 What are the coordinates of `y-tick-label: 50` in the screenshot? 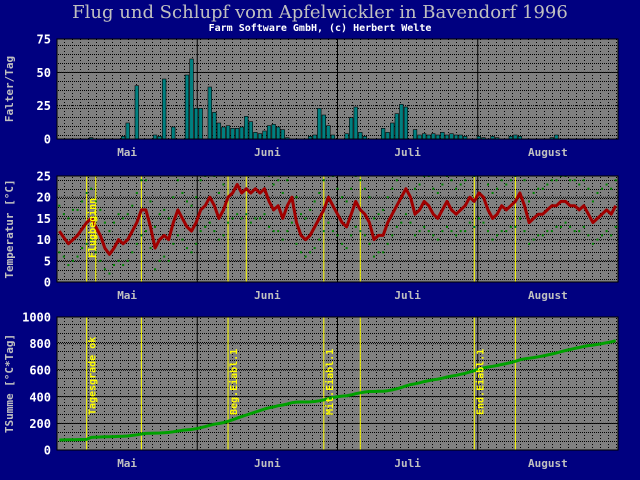 It's located at (44, 73).